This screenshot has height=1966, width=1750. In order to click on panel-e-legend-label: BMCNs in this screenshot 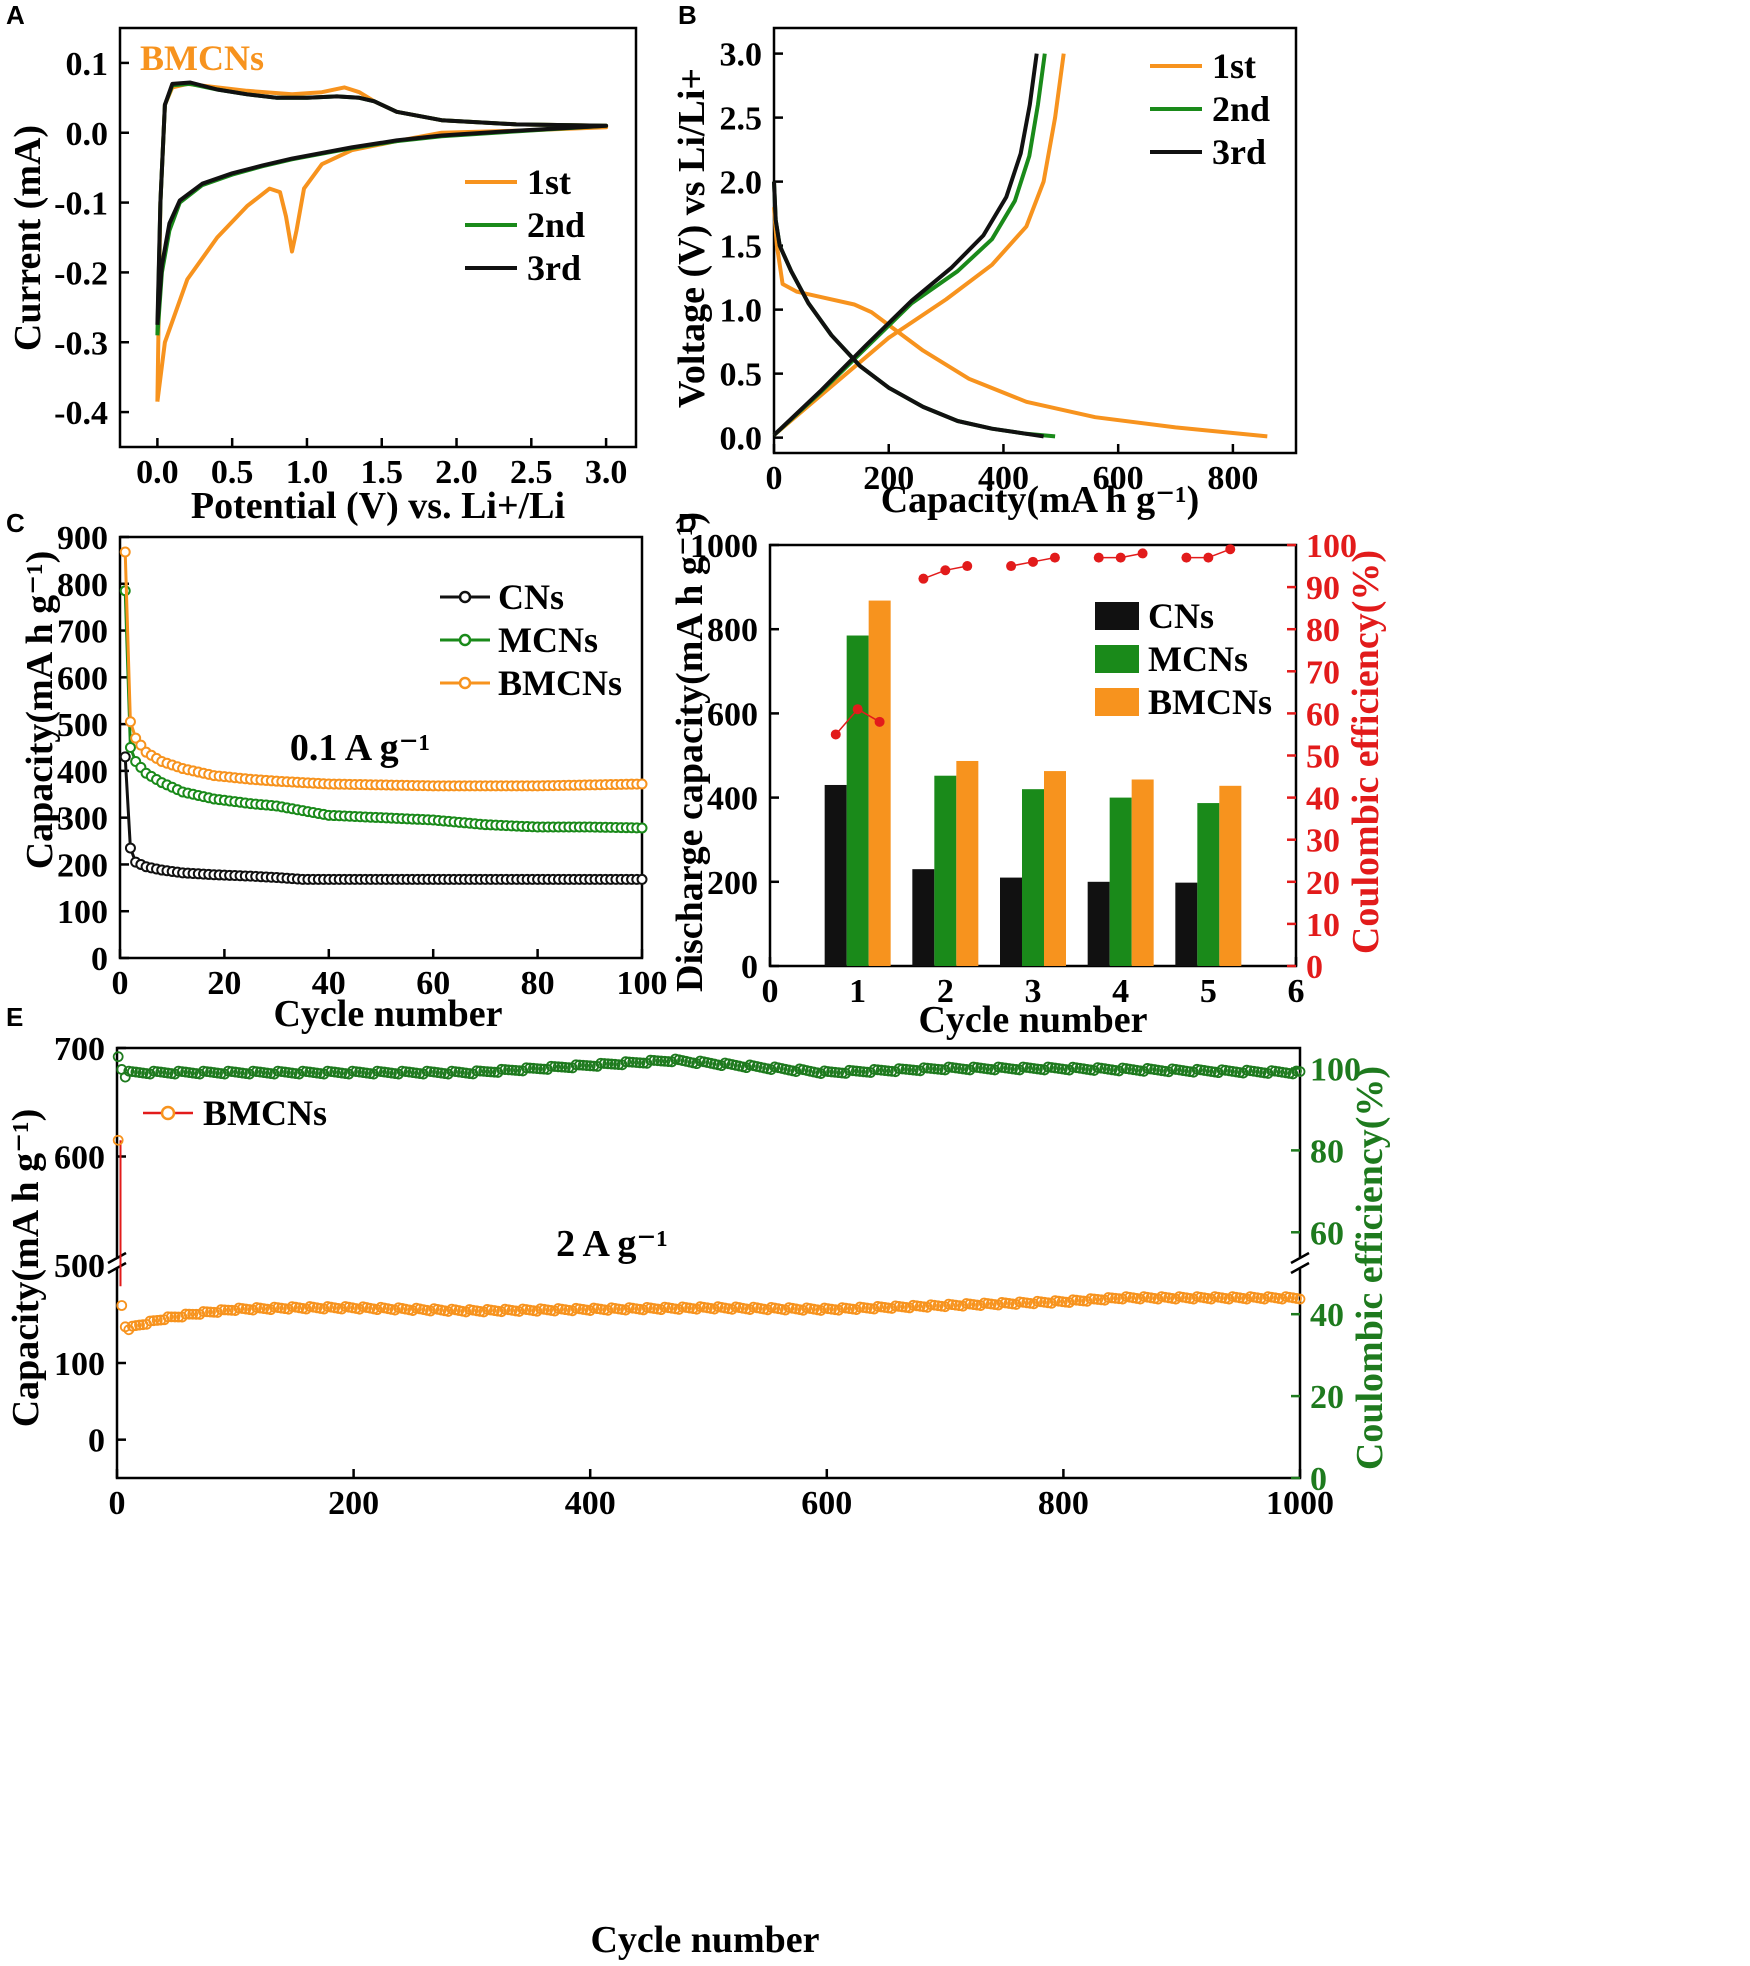, I will do `click(265, 1113)`.